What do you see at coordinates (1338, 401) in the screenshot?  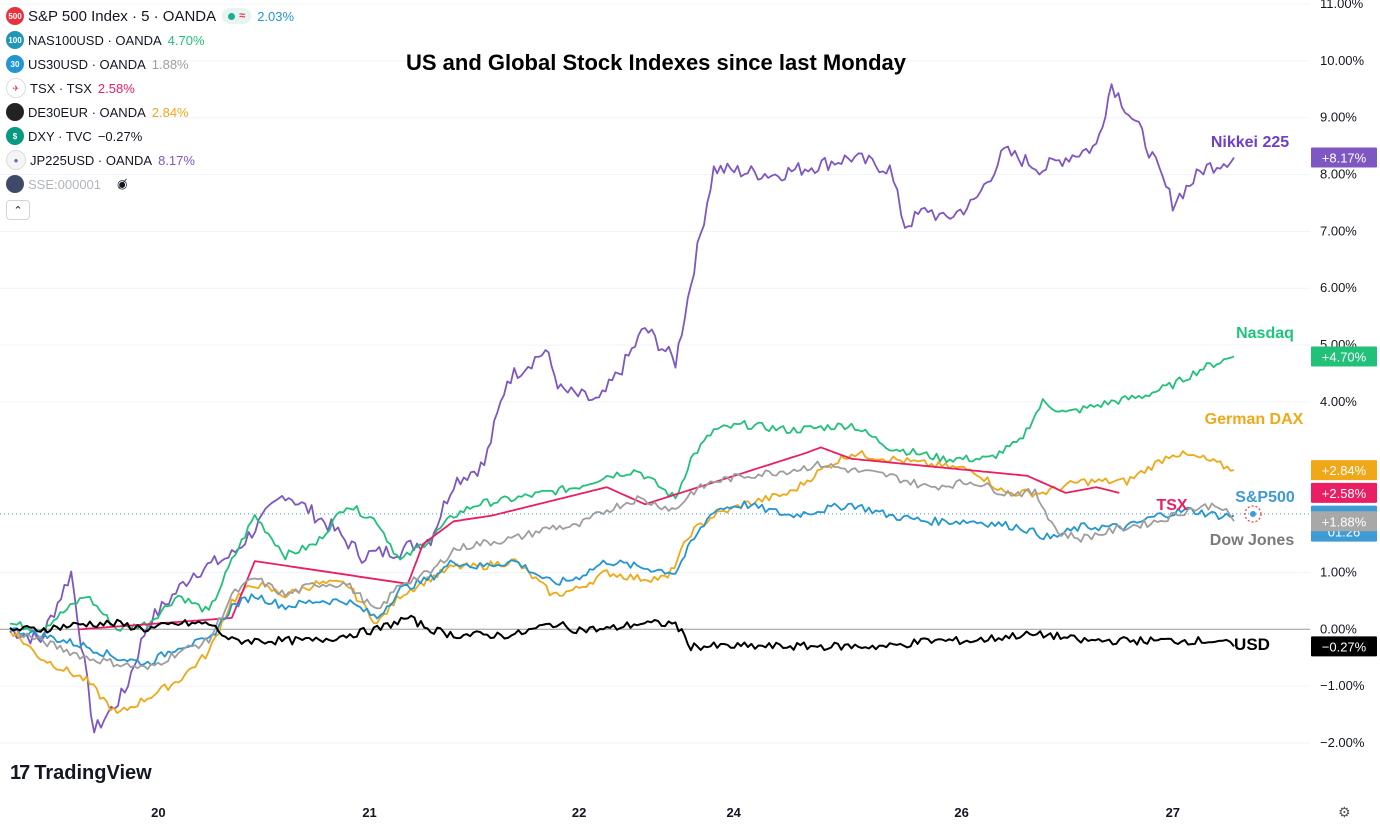 I see `y-tick-label: 4.00%` at bounding box center [1338, 401].